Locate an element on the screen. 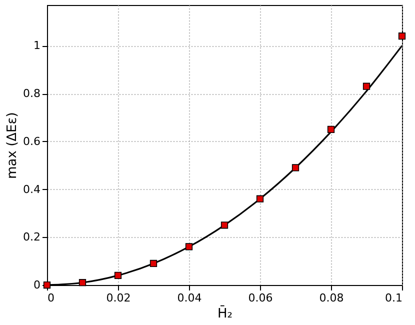 The width and height of the screenshot is (415, 325). y-tick-label: 0.8 is located at coordinates (31, 93).